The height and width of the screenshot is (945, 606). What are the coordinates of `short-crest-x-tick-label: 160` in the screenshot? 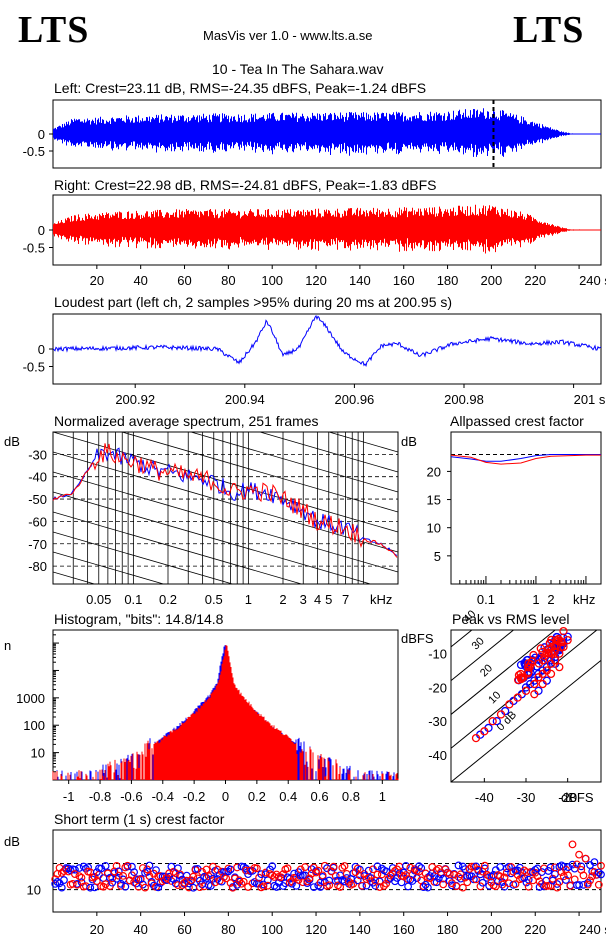 It's located at (404, 929).